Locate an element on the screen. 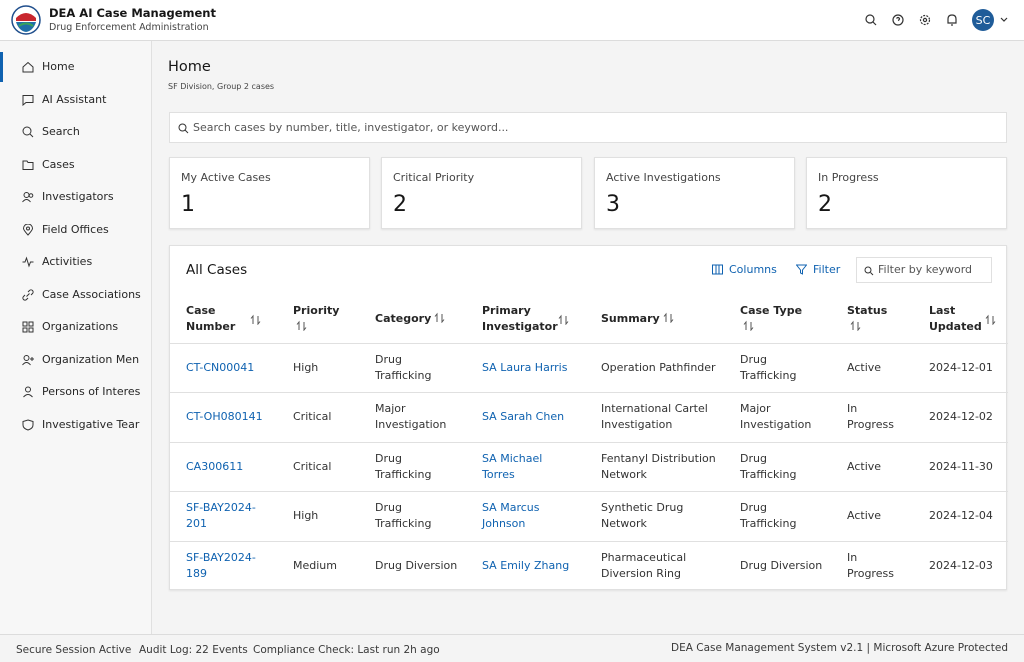  nav-label: Investigators is located at coordinates (78, 196).